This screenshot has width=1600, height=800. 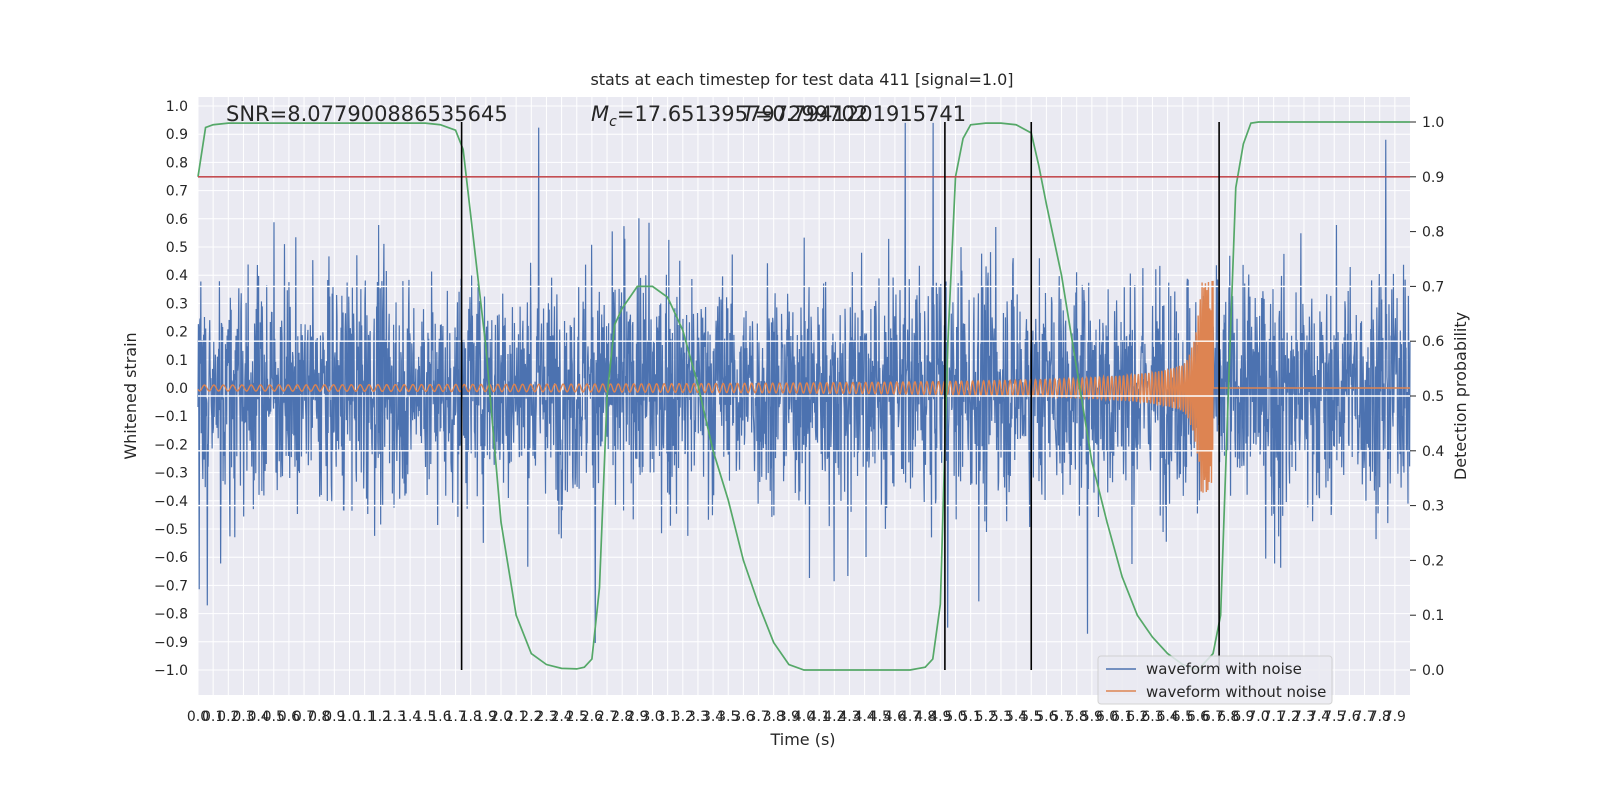 I want to click on y-tick-label: −1.0, so click(x=171, y=671).